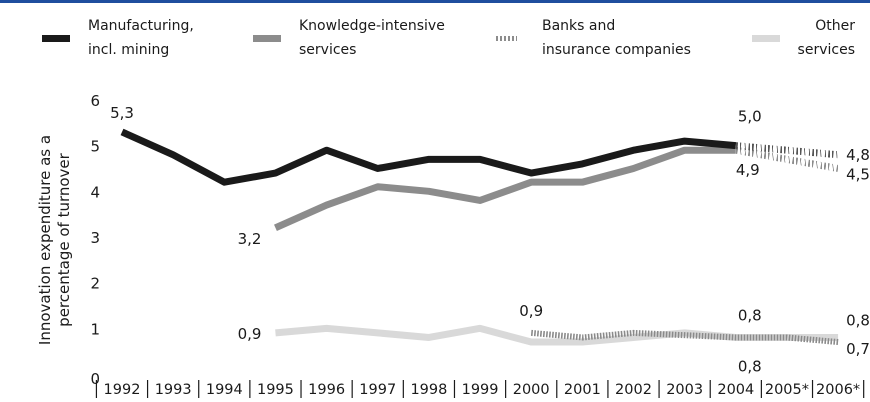 Image resolution: width=870 pixels, height=402 pixels. Describe the element at coordinates (250, 239) in the screenshot. I see `data-label: 3,2` at that location.